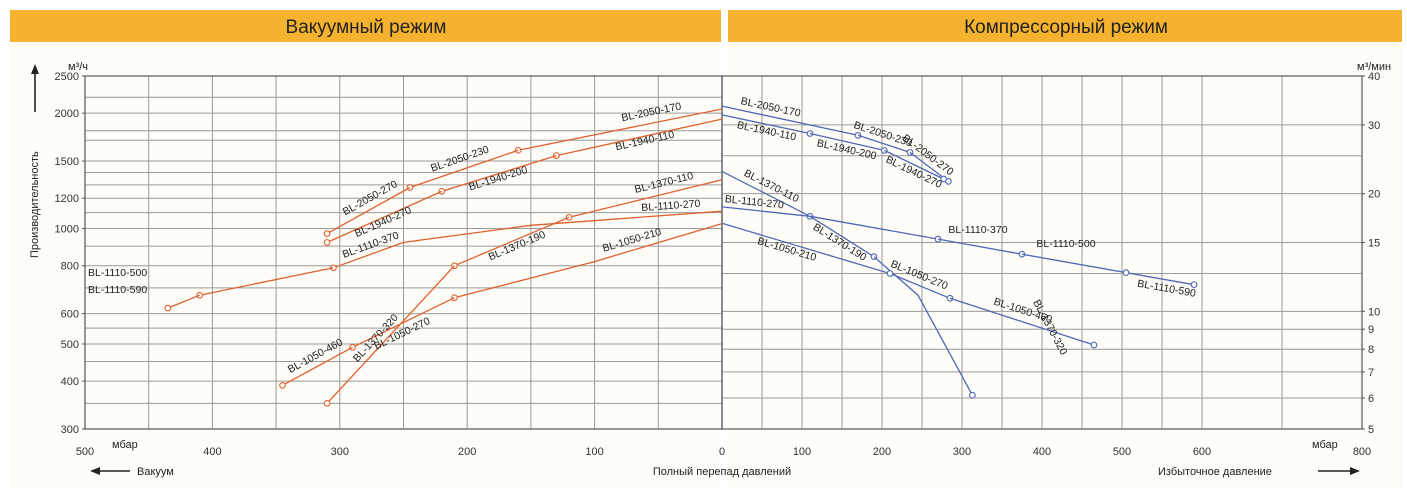 The height and width of the screenshot is (495, 1407). Describe the element at coordinates (155, 472) in the screenshot. I see `vacuum-bottom-label: Вакуум` at that location.